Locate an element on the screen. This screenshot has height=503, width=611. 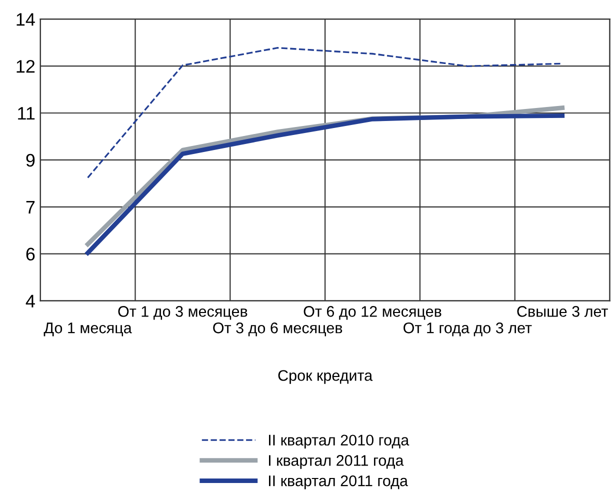
legend-label: II квартал 2010 года is located at coordinates (339, 441).